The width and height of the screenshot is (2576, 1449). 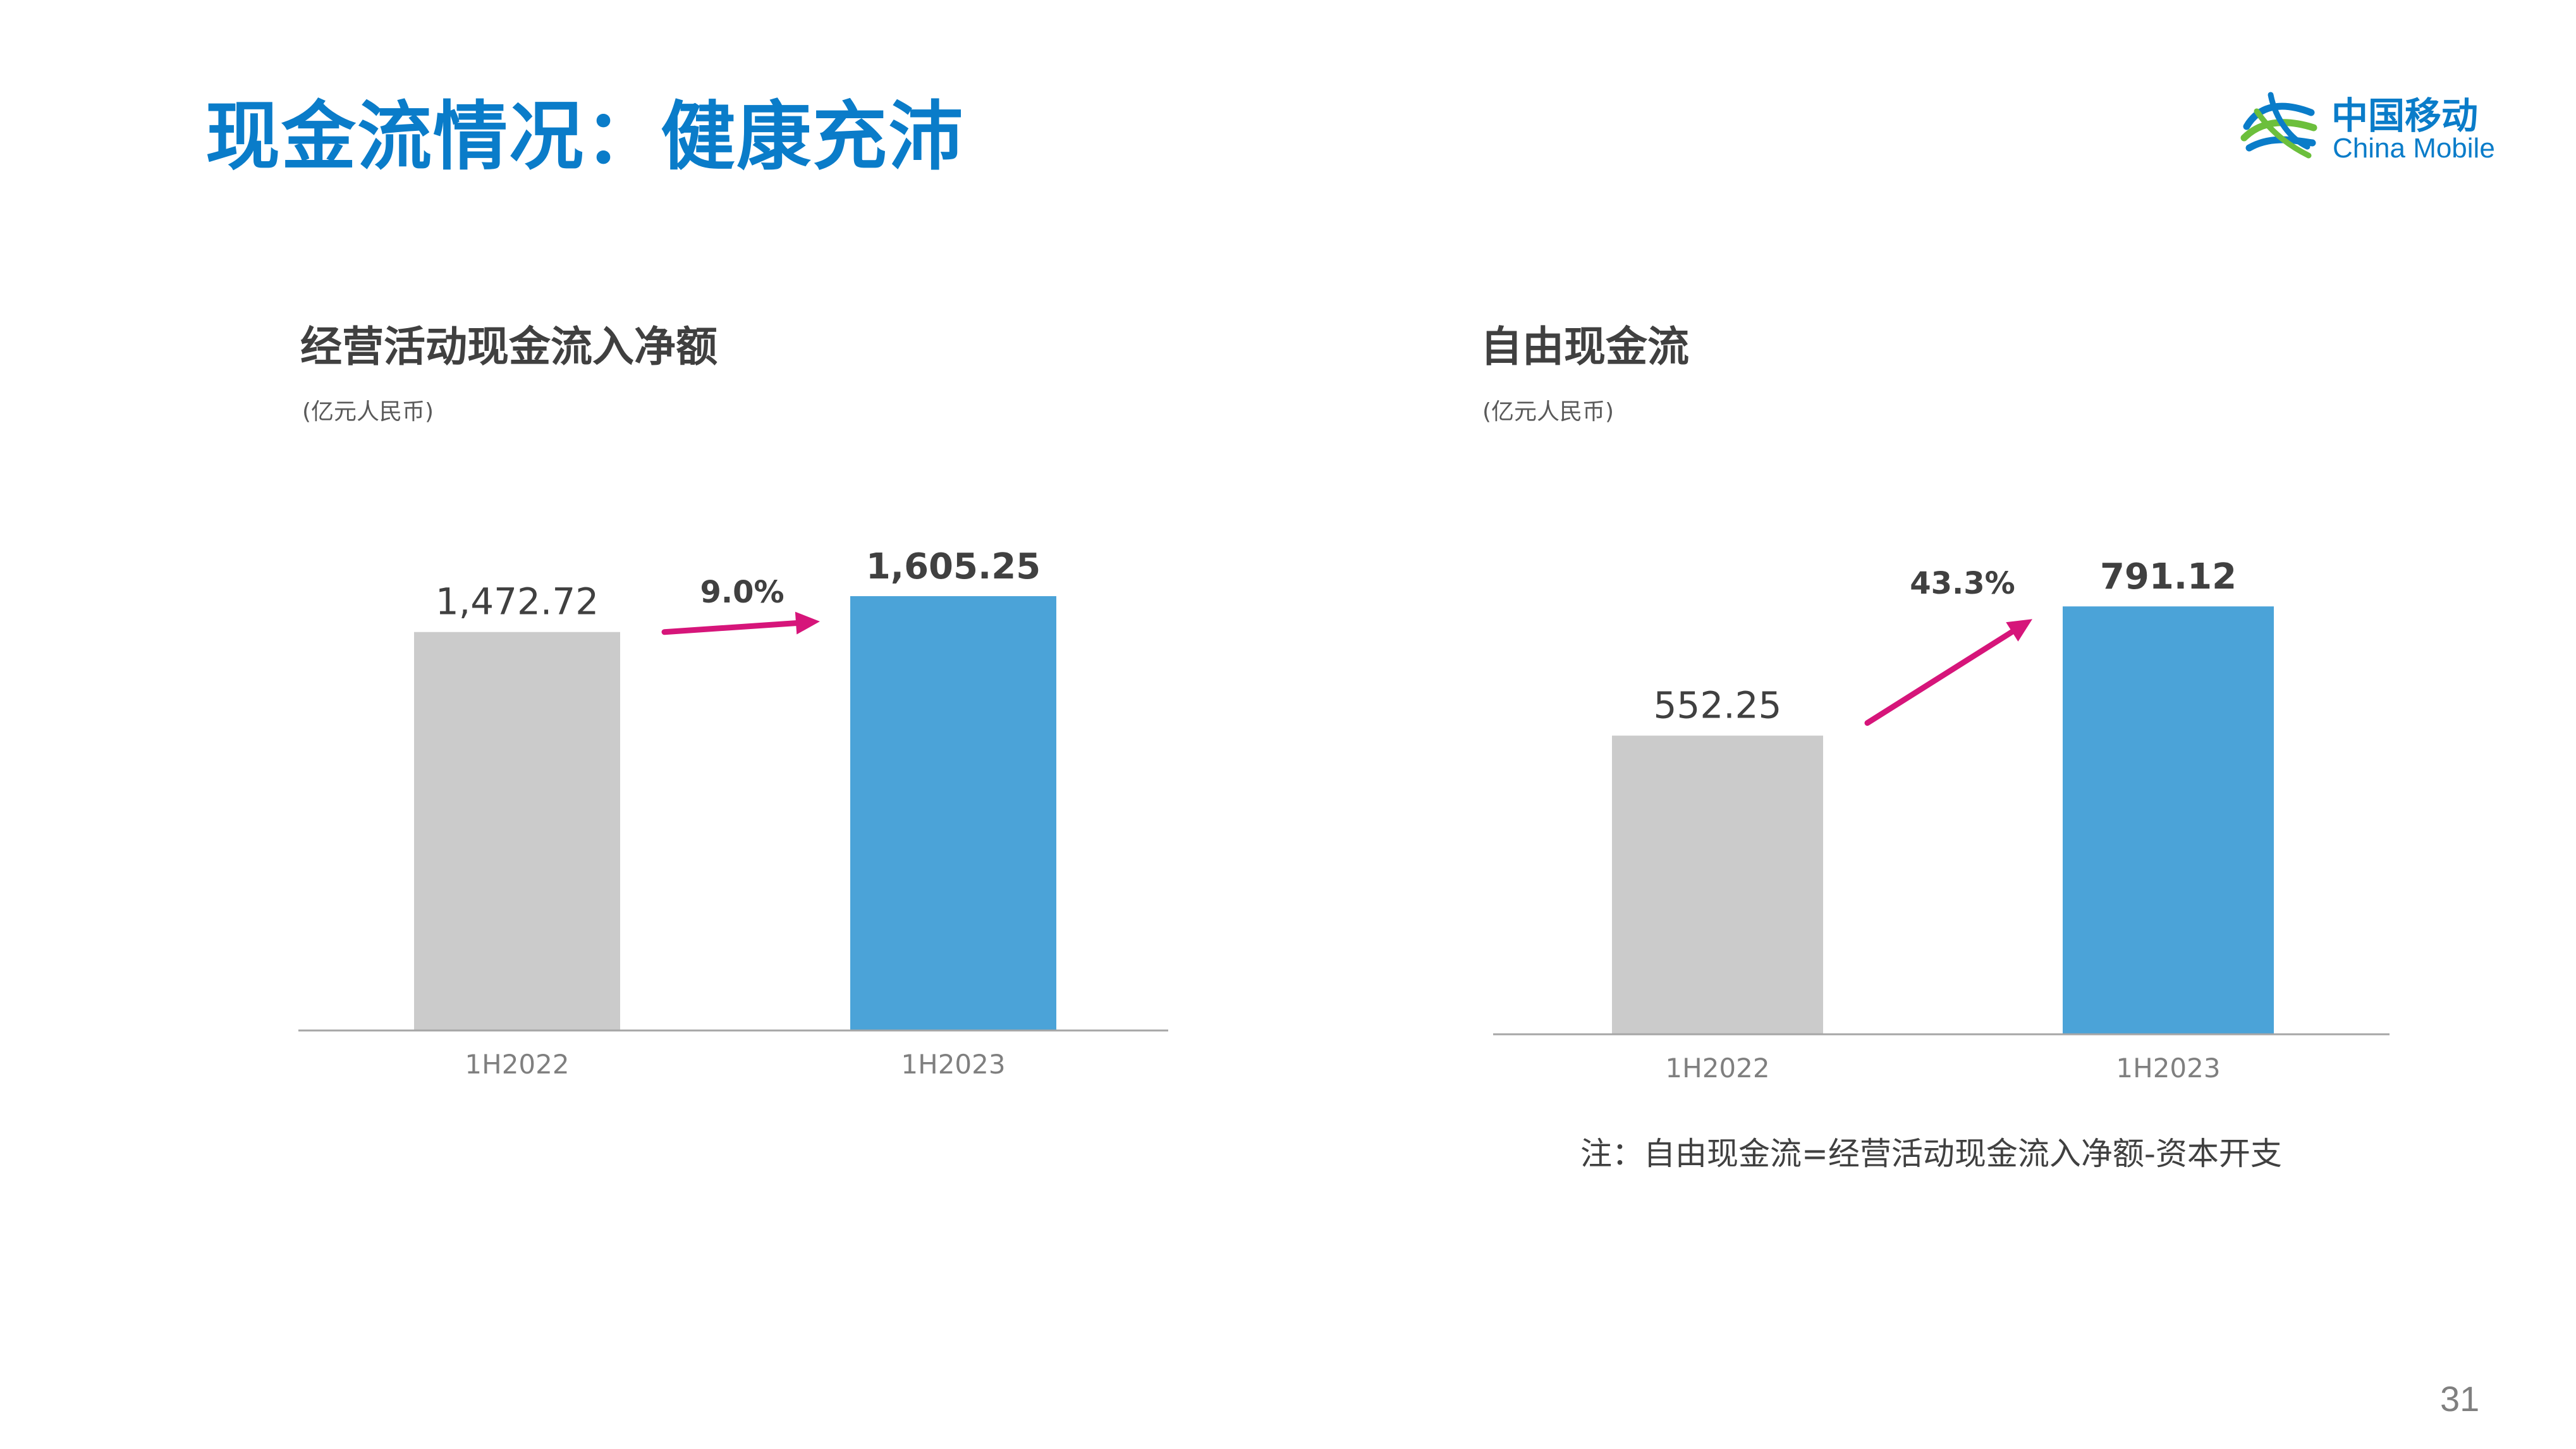 What do you see at coordinates (2168, 576) in the screenshot?
I see `bar-value-label-1H2023: 791.12` at bounding box center [2168, 576].